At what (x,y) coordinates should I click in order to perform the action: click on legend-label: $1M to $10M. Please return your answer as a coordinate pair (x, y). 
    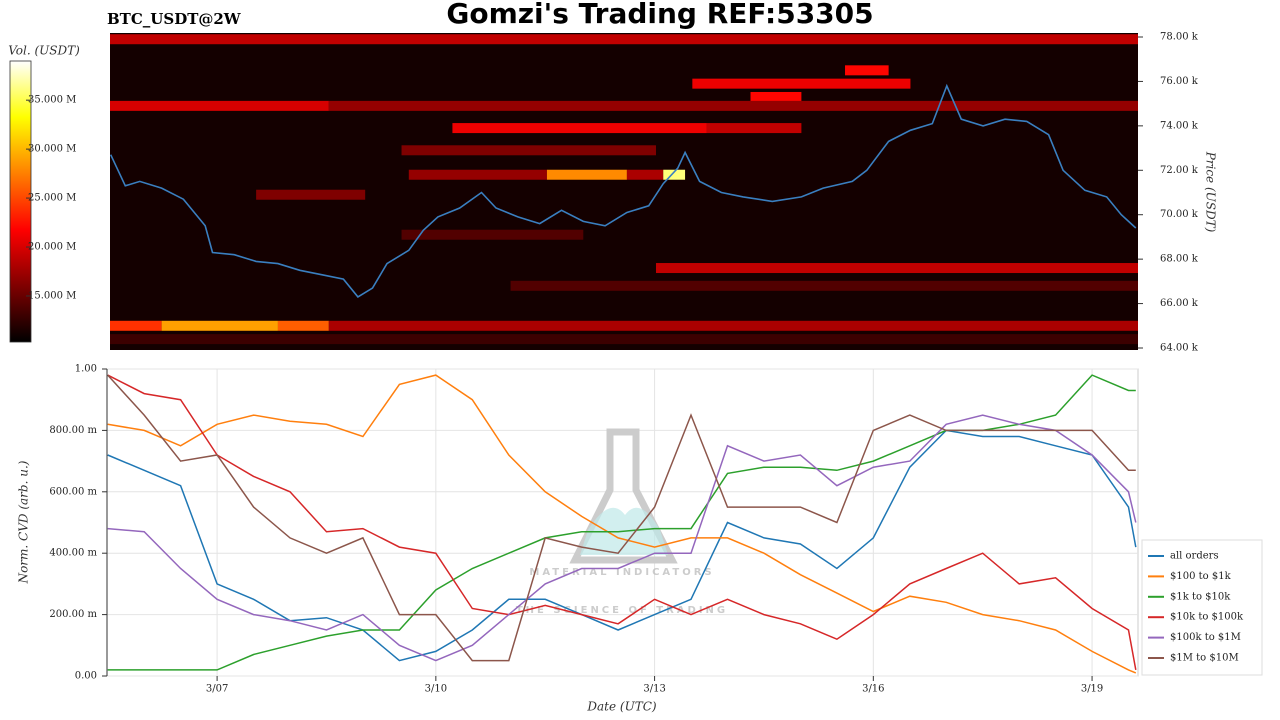
    Looking at the image, I should click on (1204, 658).